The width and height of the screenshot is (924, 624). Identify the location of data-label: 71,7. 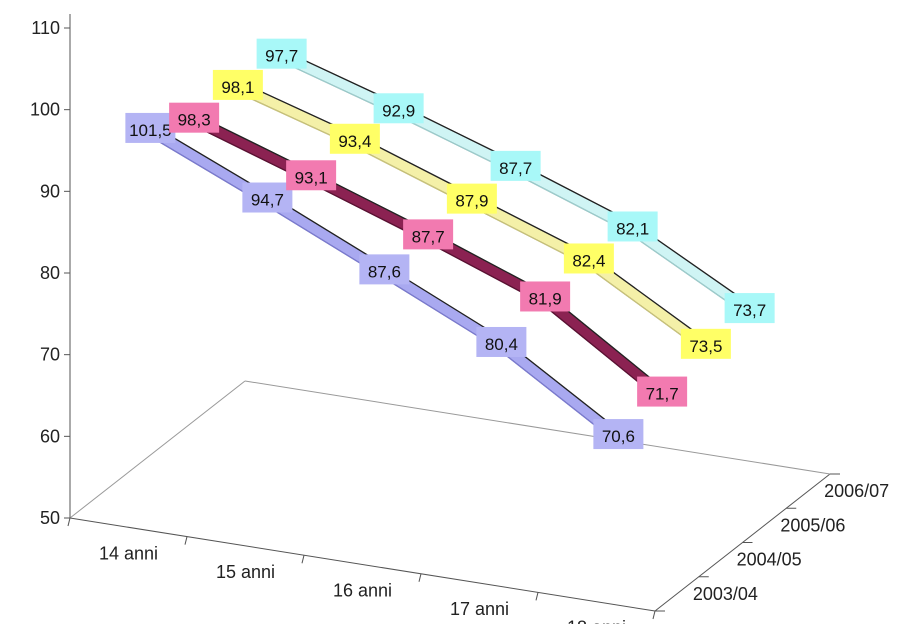
(662, 391).